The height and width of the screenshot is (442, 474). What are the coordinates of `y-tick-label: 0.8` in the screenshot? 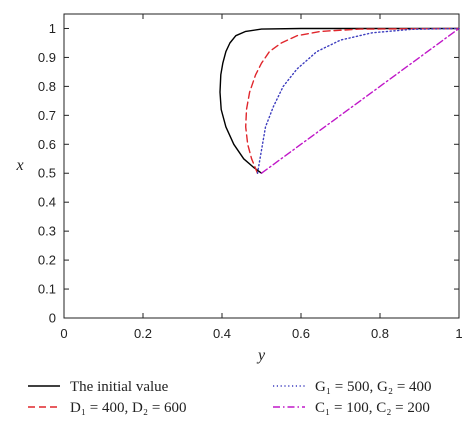 It's located at (47, 86).